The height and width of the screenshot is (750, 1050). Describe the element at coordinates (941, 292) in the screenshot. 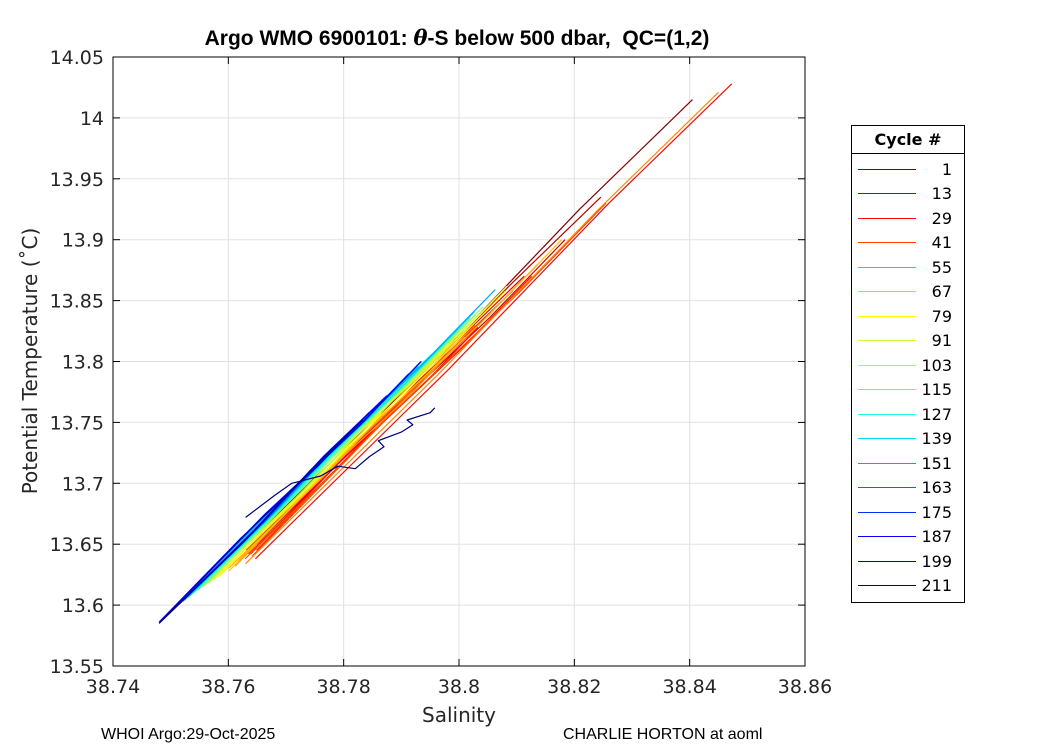

I see `legend-label: 67` at that location.